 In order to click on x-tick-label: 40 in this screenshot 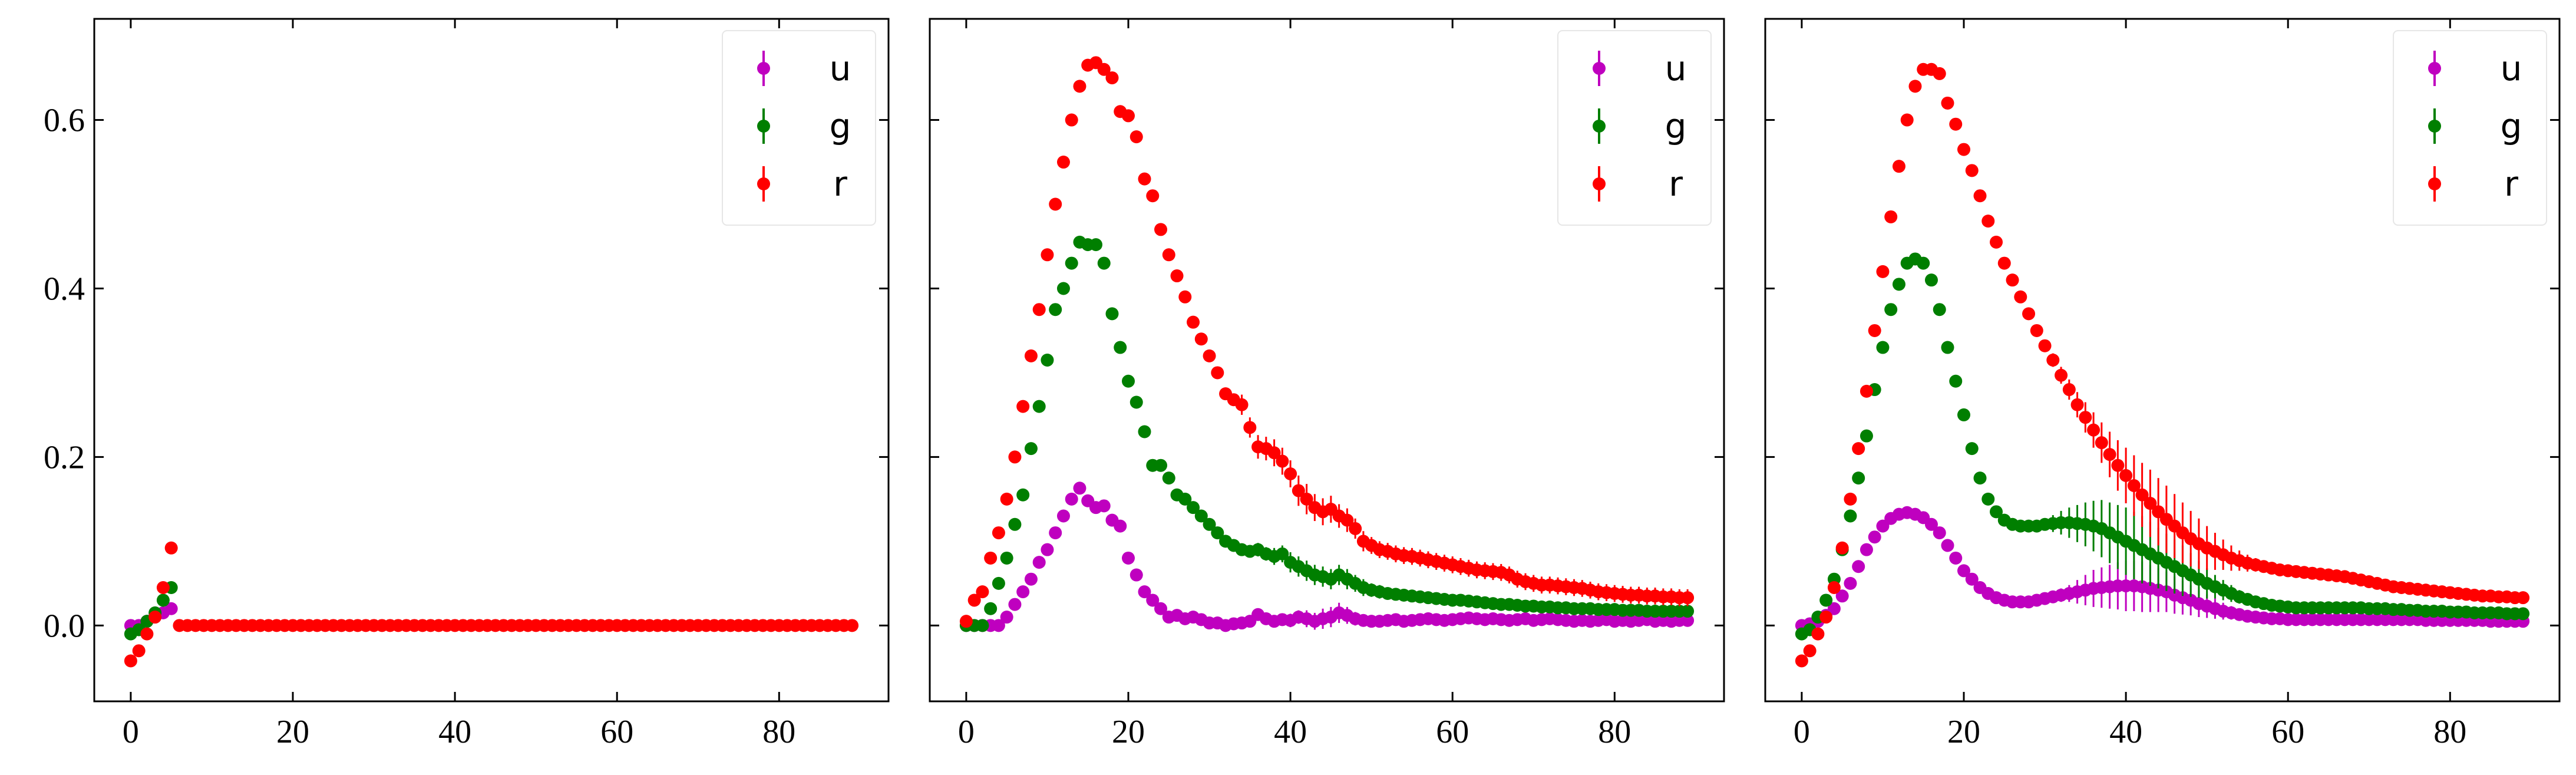, I will do `click(2125, 732)`.